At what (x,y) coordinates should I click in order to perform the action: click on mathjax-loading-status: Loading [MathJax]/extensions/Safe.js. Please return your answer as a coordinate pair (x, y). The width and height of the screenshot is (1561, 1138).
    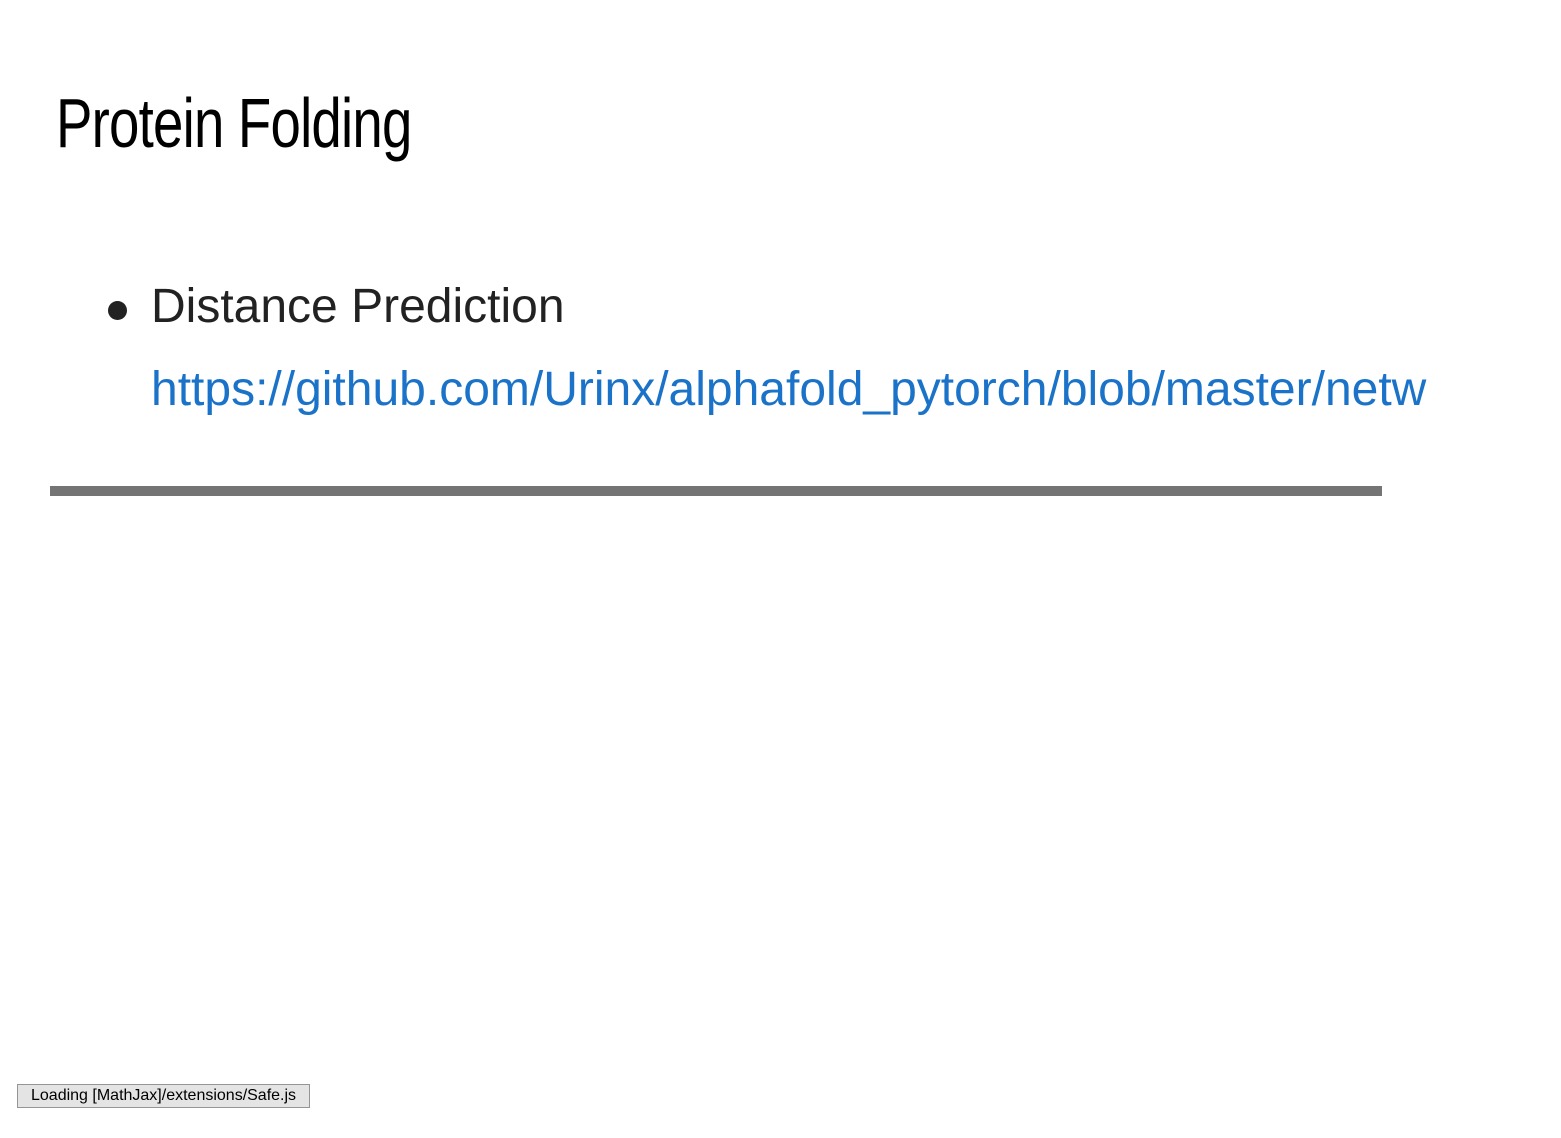
    Looking at the image, I should click on (164, 1096).